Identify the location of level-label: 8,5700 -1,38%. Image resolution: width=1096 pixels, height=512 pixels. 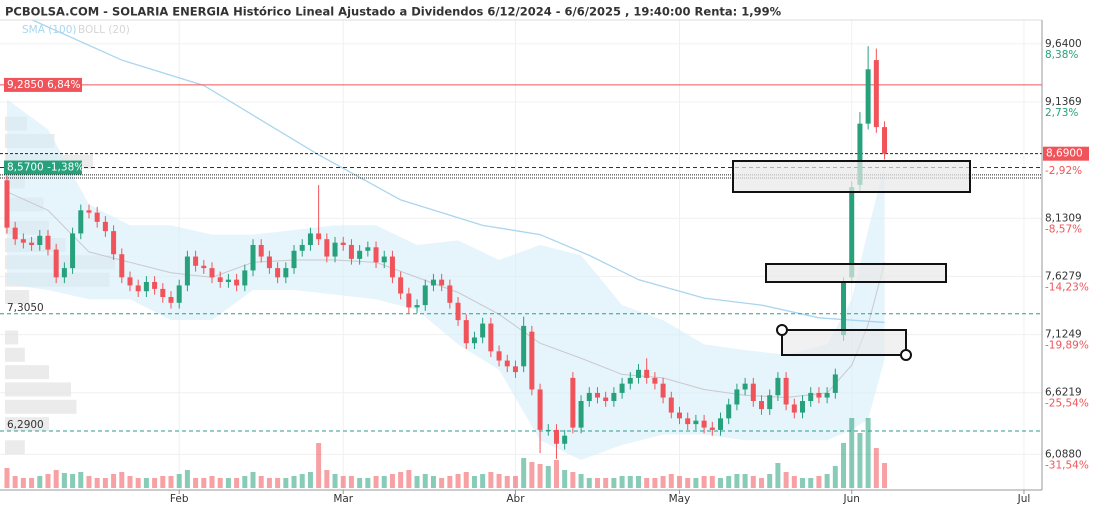
(45, 168).